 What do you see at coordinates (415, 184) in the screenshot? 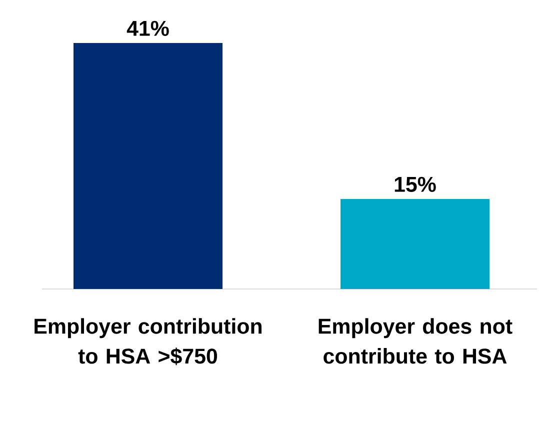
I see `data-label: 15%` at bounding box center [415, 184].